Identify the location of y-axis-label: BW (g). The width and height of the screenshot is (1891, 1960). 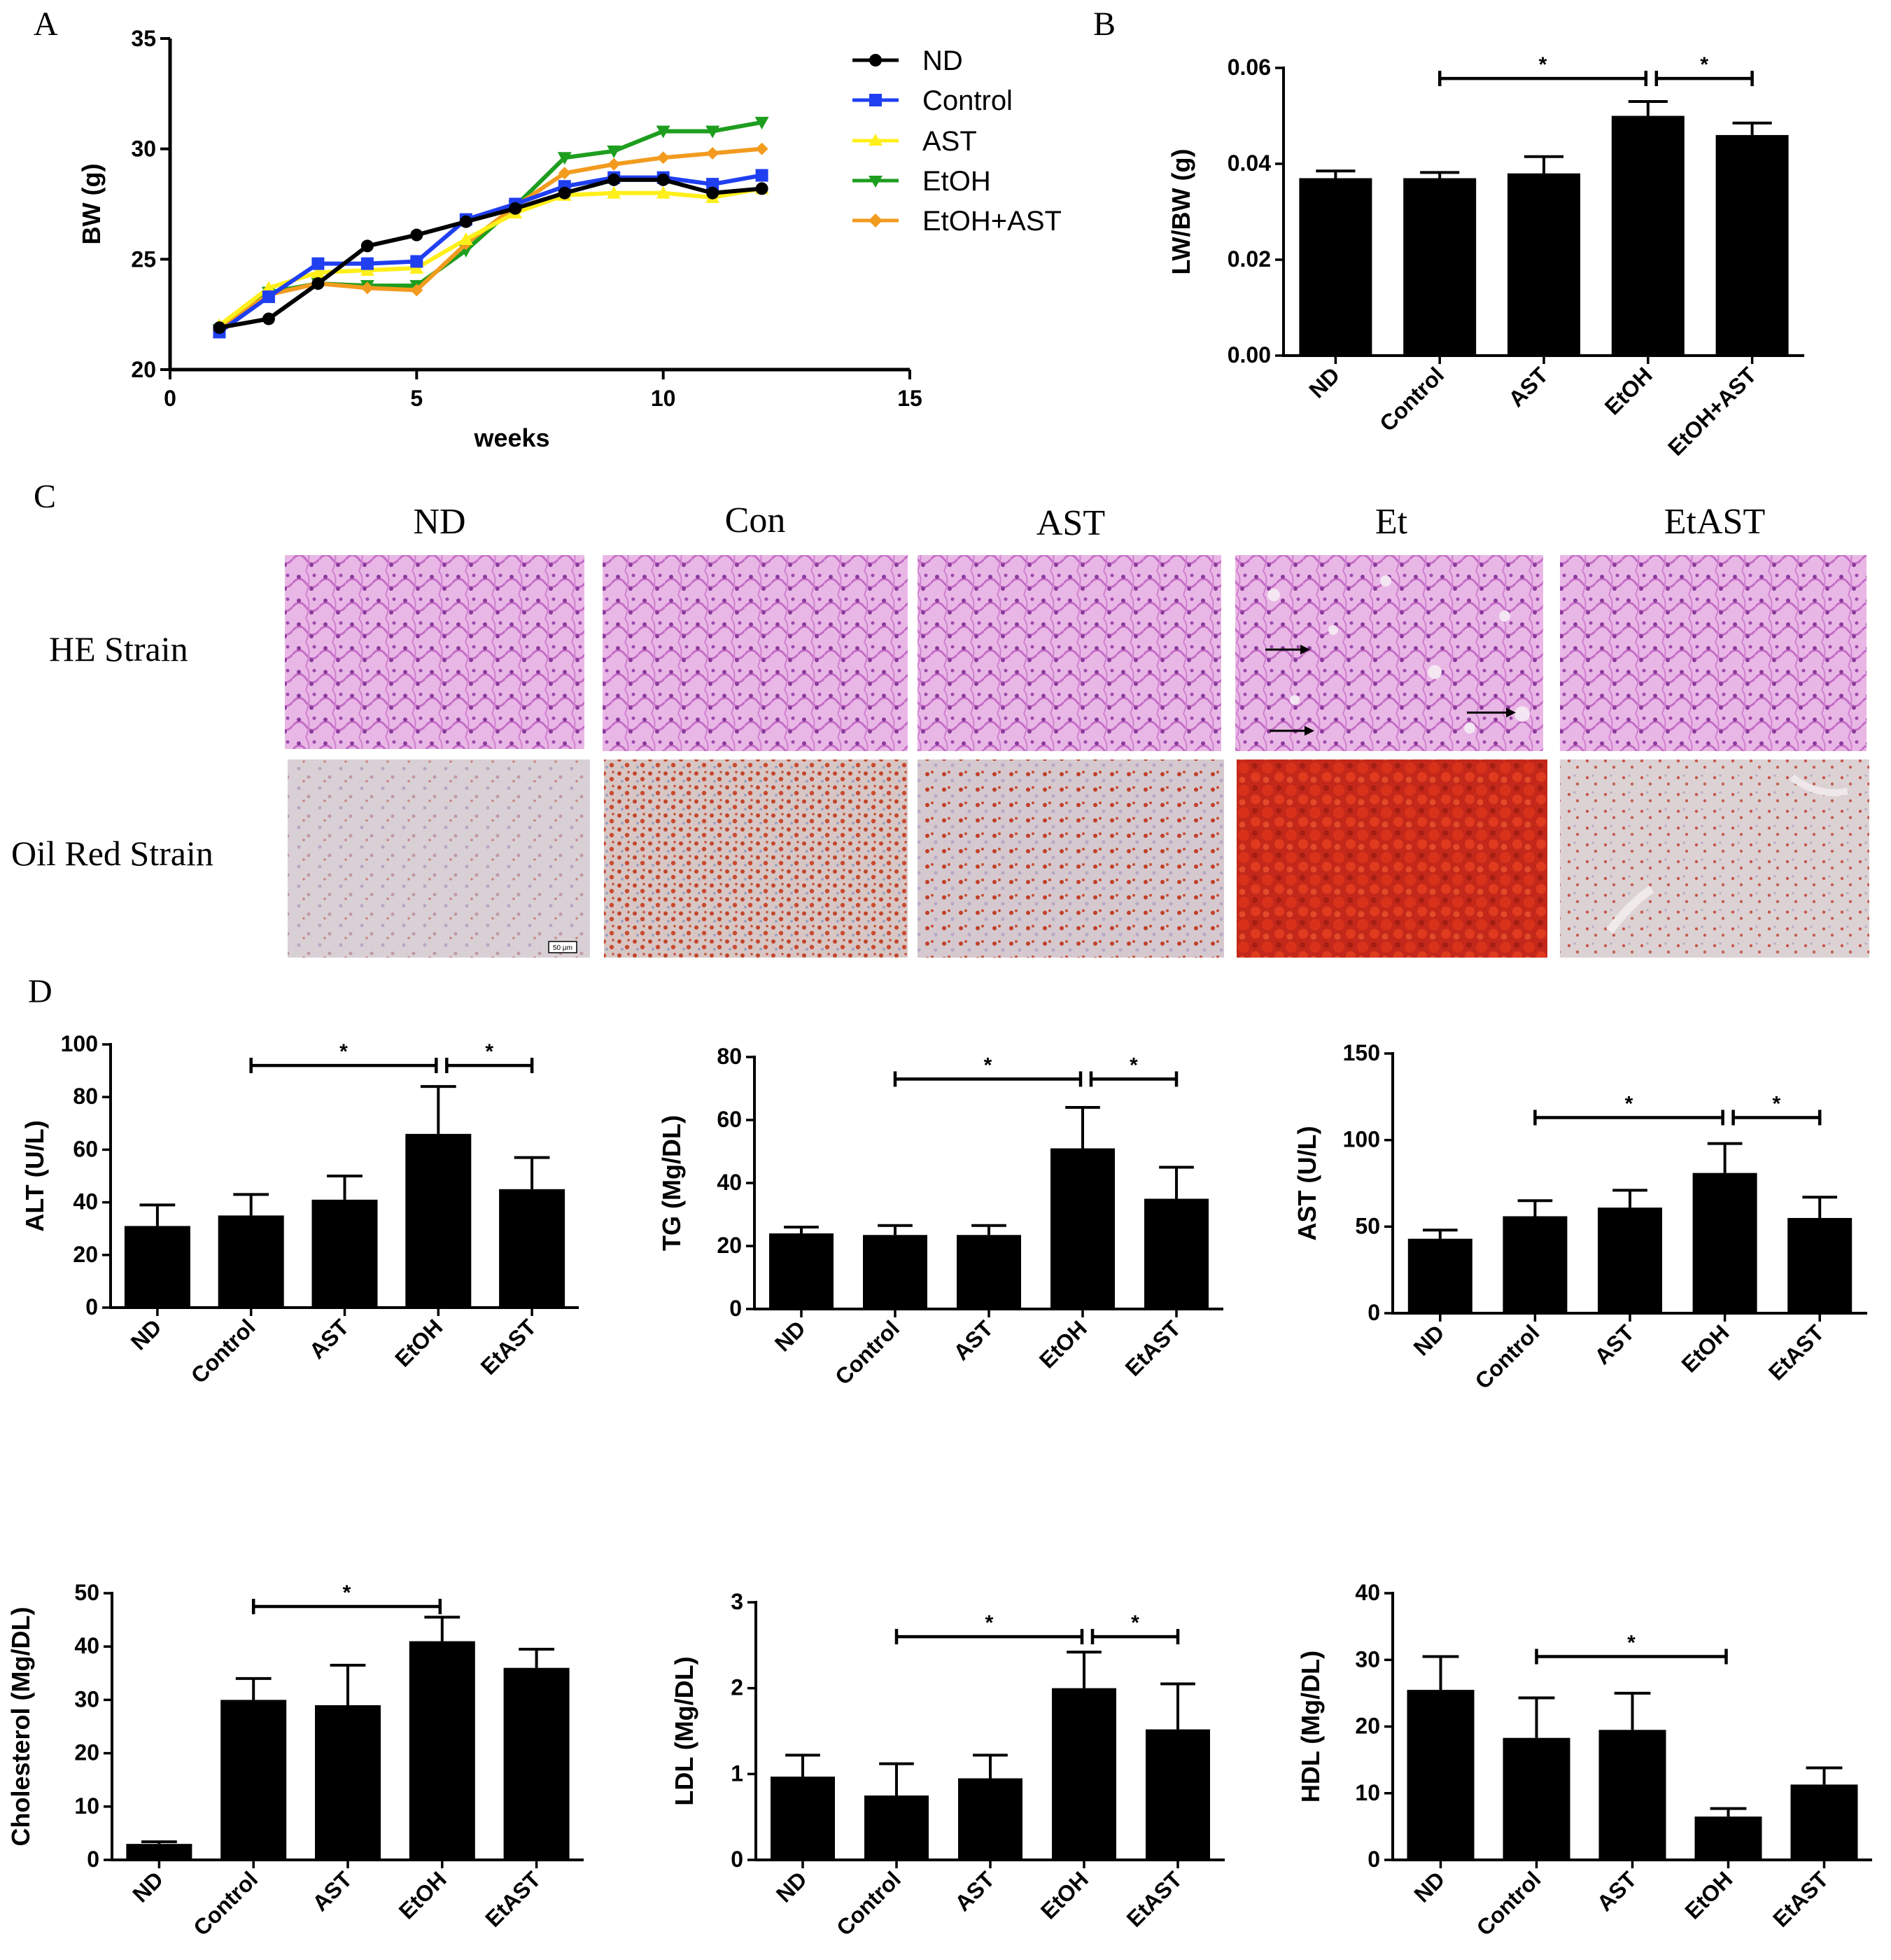
(91, 204).